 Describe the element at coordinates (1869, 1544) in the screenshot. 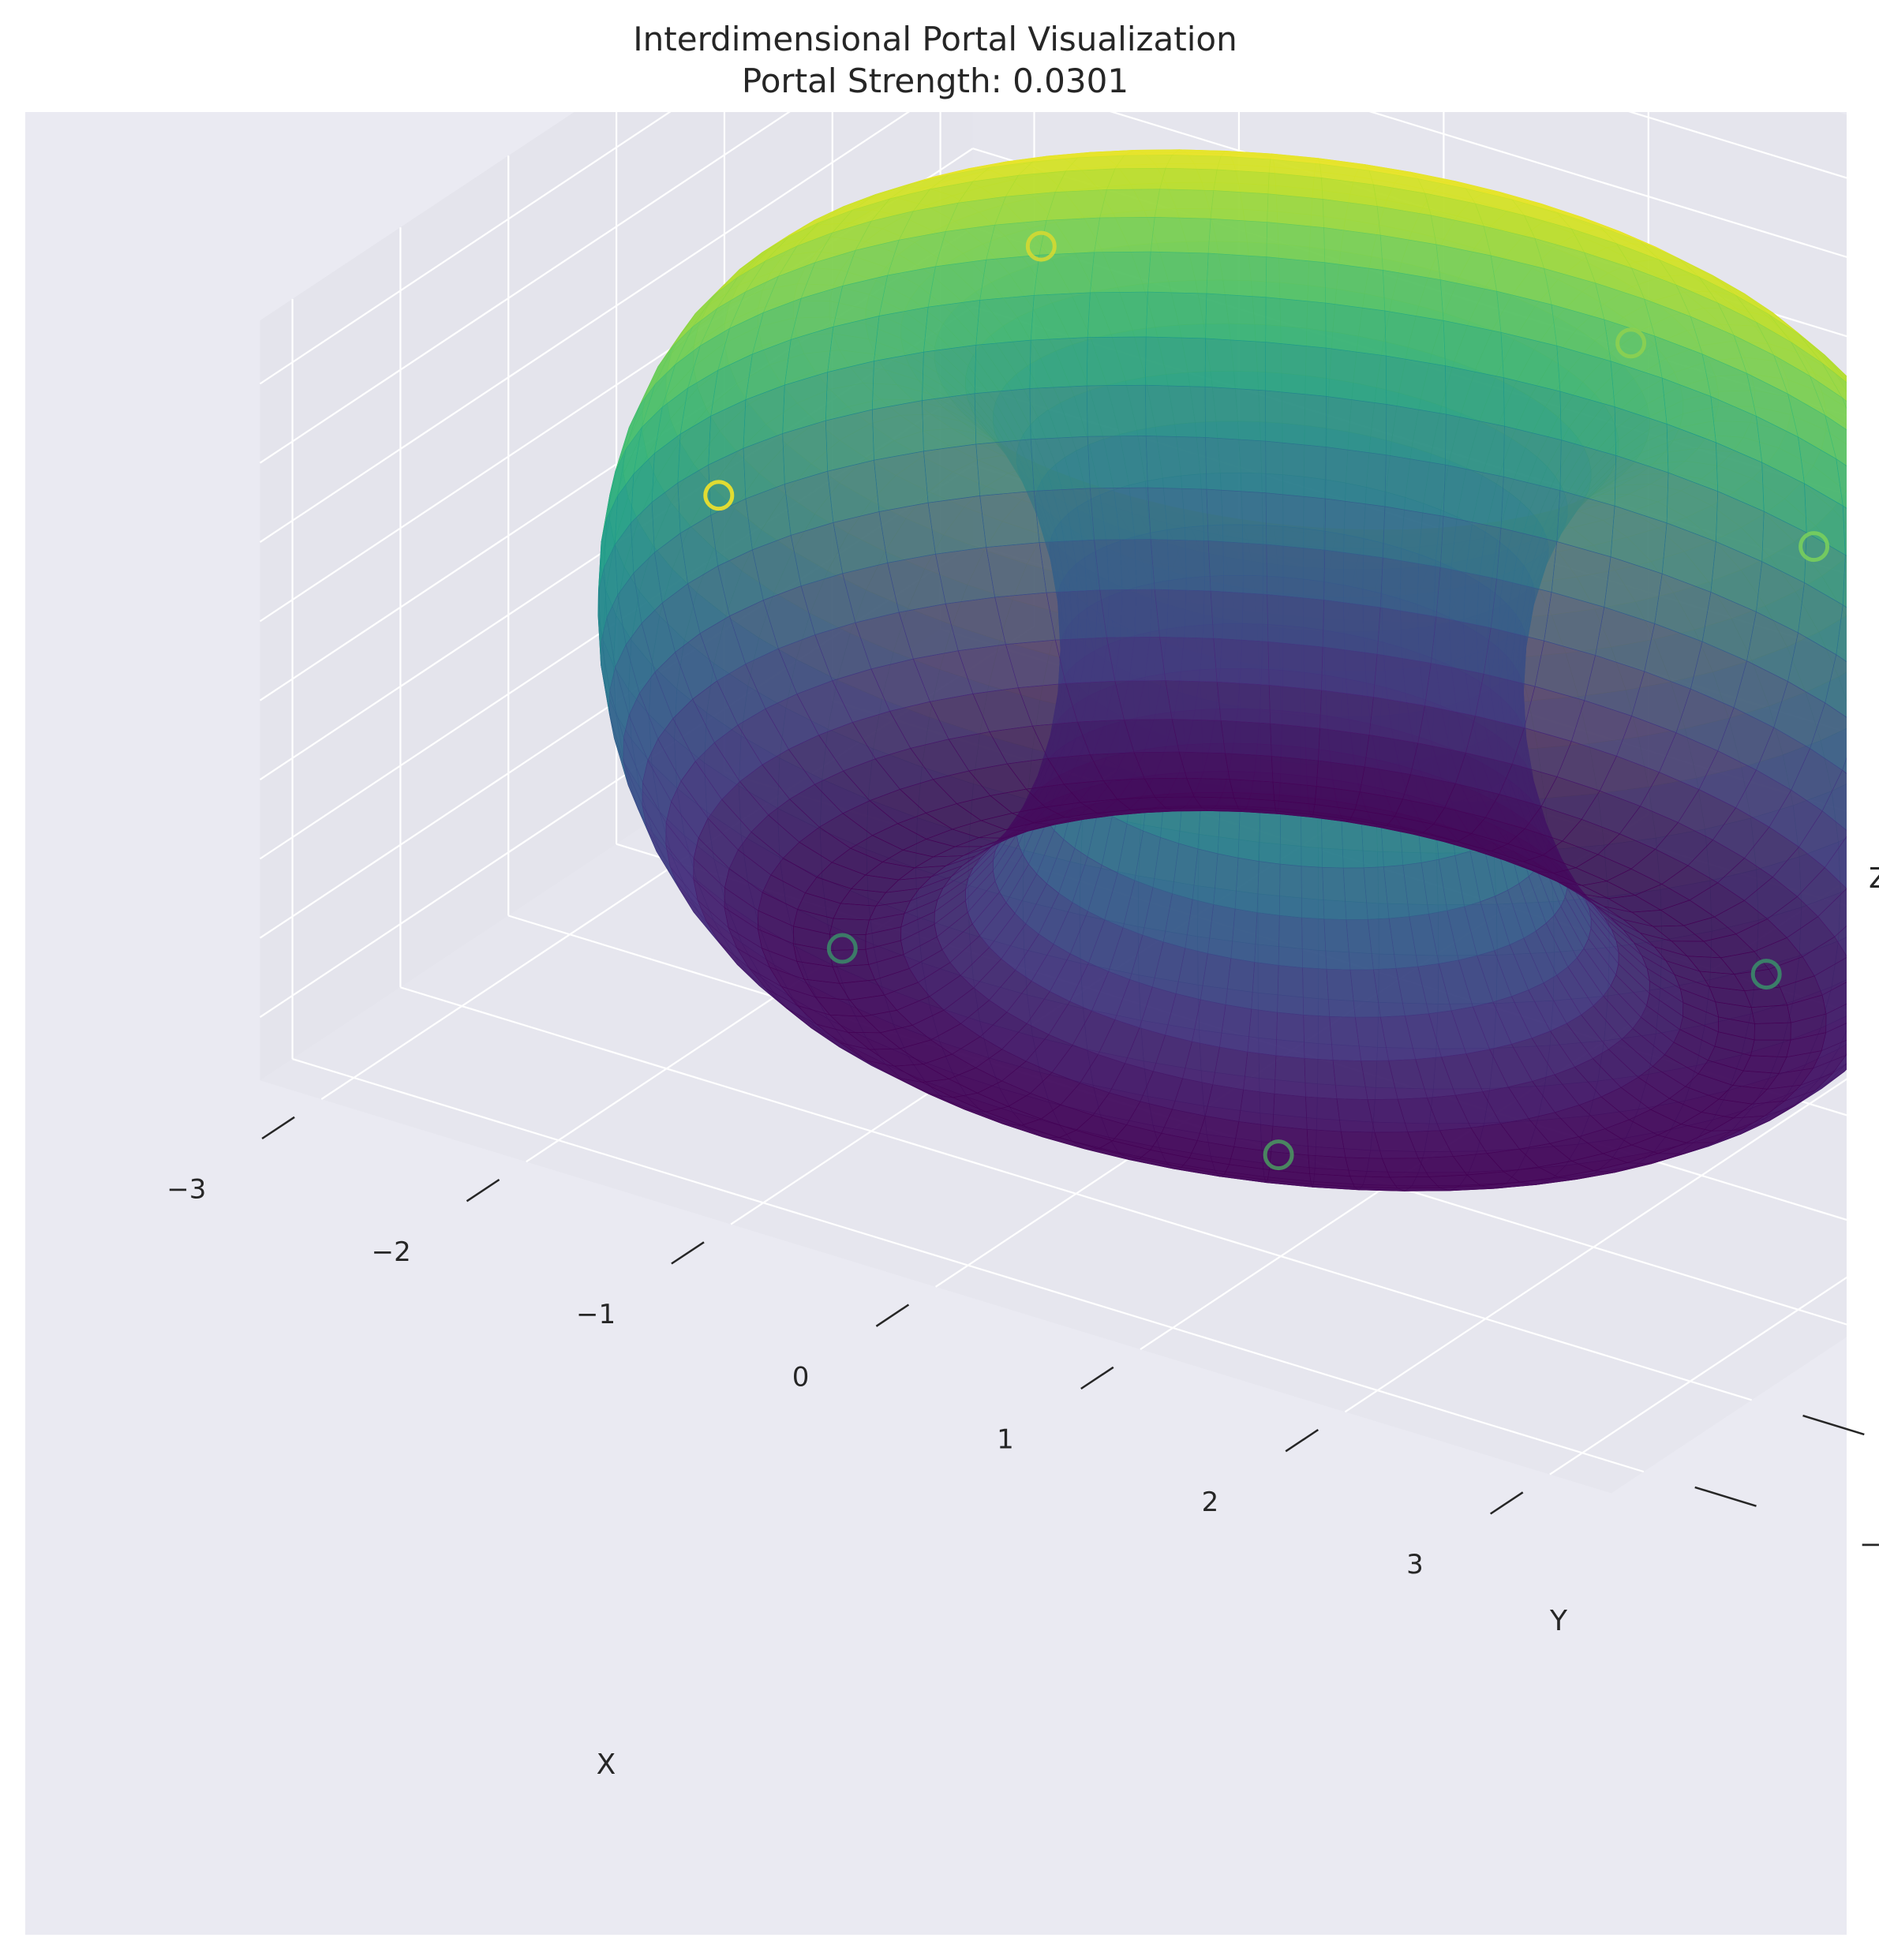

I see `y-tick-label: −3` at that location.